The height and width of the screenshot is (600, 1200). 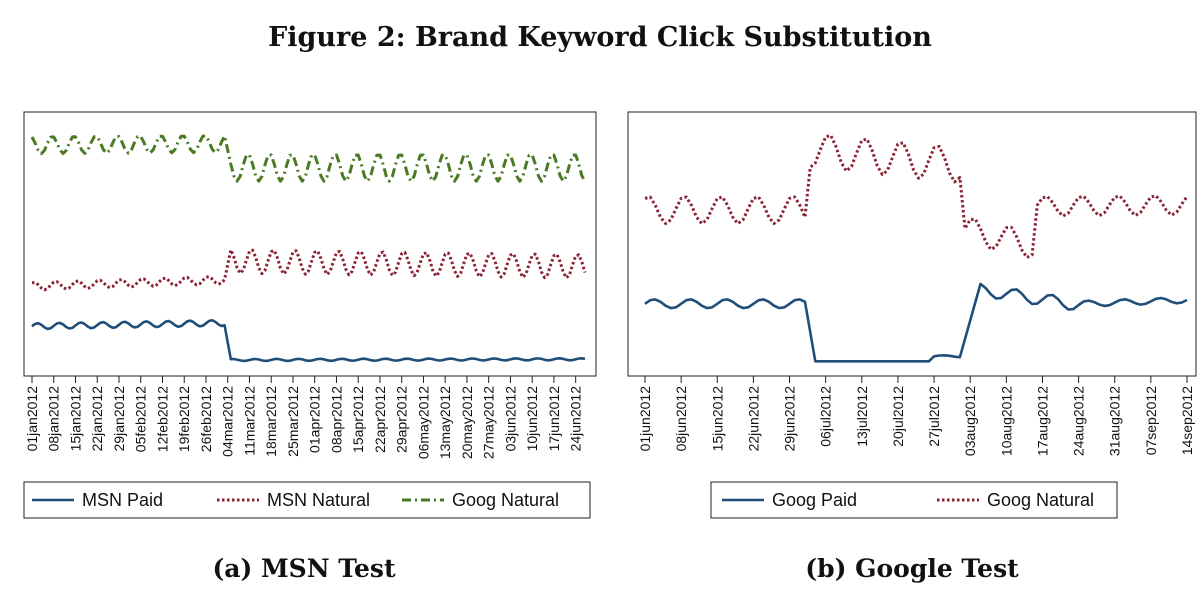 What do you see at coordinates (898, 416) in the screenshot?
I see `x-tick-label: 20jul2012` at bounding box center [898, 416].